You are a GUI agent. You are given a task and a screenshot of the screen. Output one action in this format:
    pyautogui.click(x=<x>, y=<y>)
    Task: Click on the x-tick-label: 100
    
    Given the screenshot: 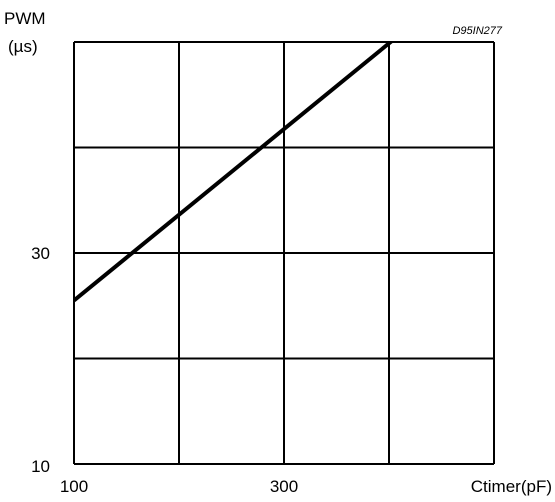 What is the action you would take?
    pyautogui.click(x=74, y=486)
    